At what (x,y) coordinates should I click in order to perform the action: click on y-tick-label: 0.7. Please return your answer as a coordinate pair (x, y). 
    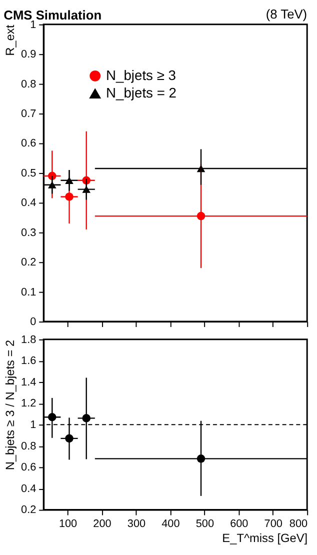
    Looking at the image, I should click on (28, 114).